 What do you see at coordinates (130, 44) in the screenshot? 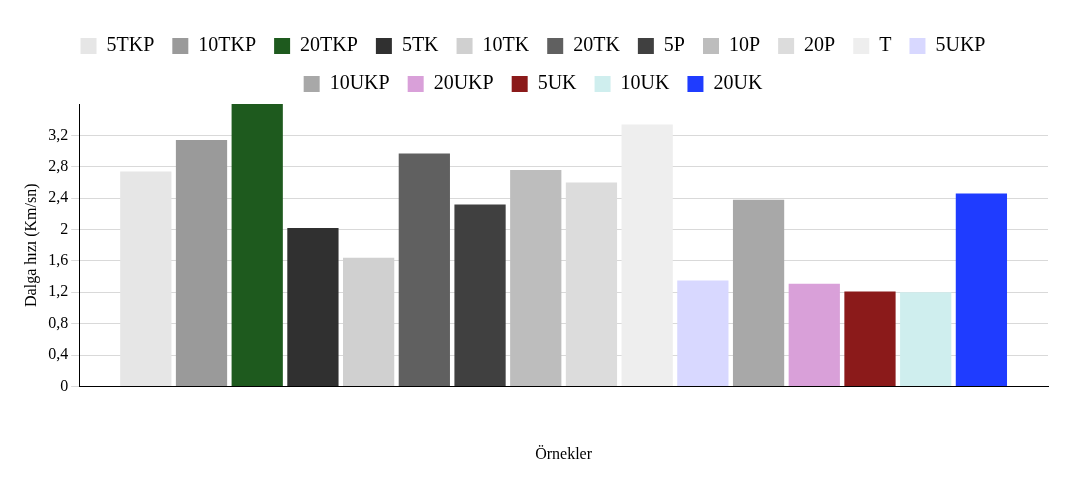
I see `legend-label: 5TKP` at bounding box center [130, 44].